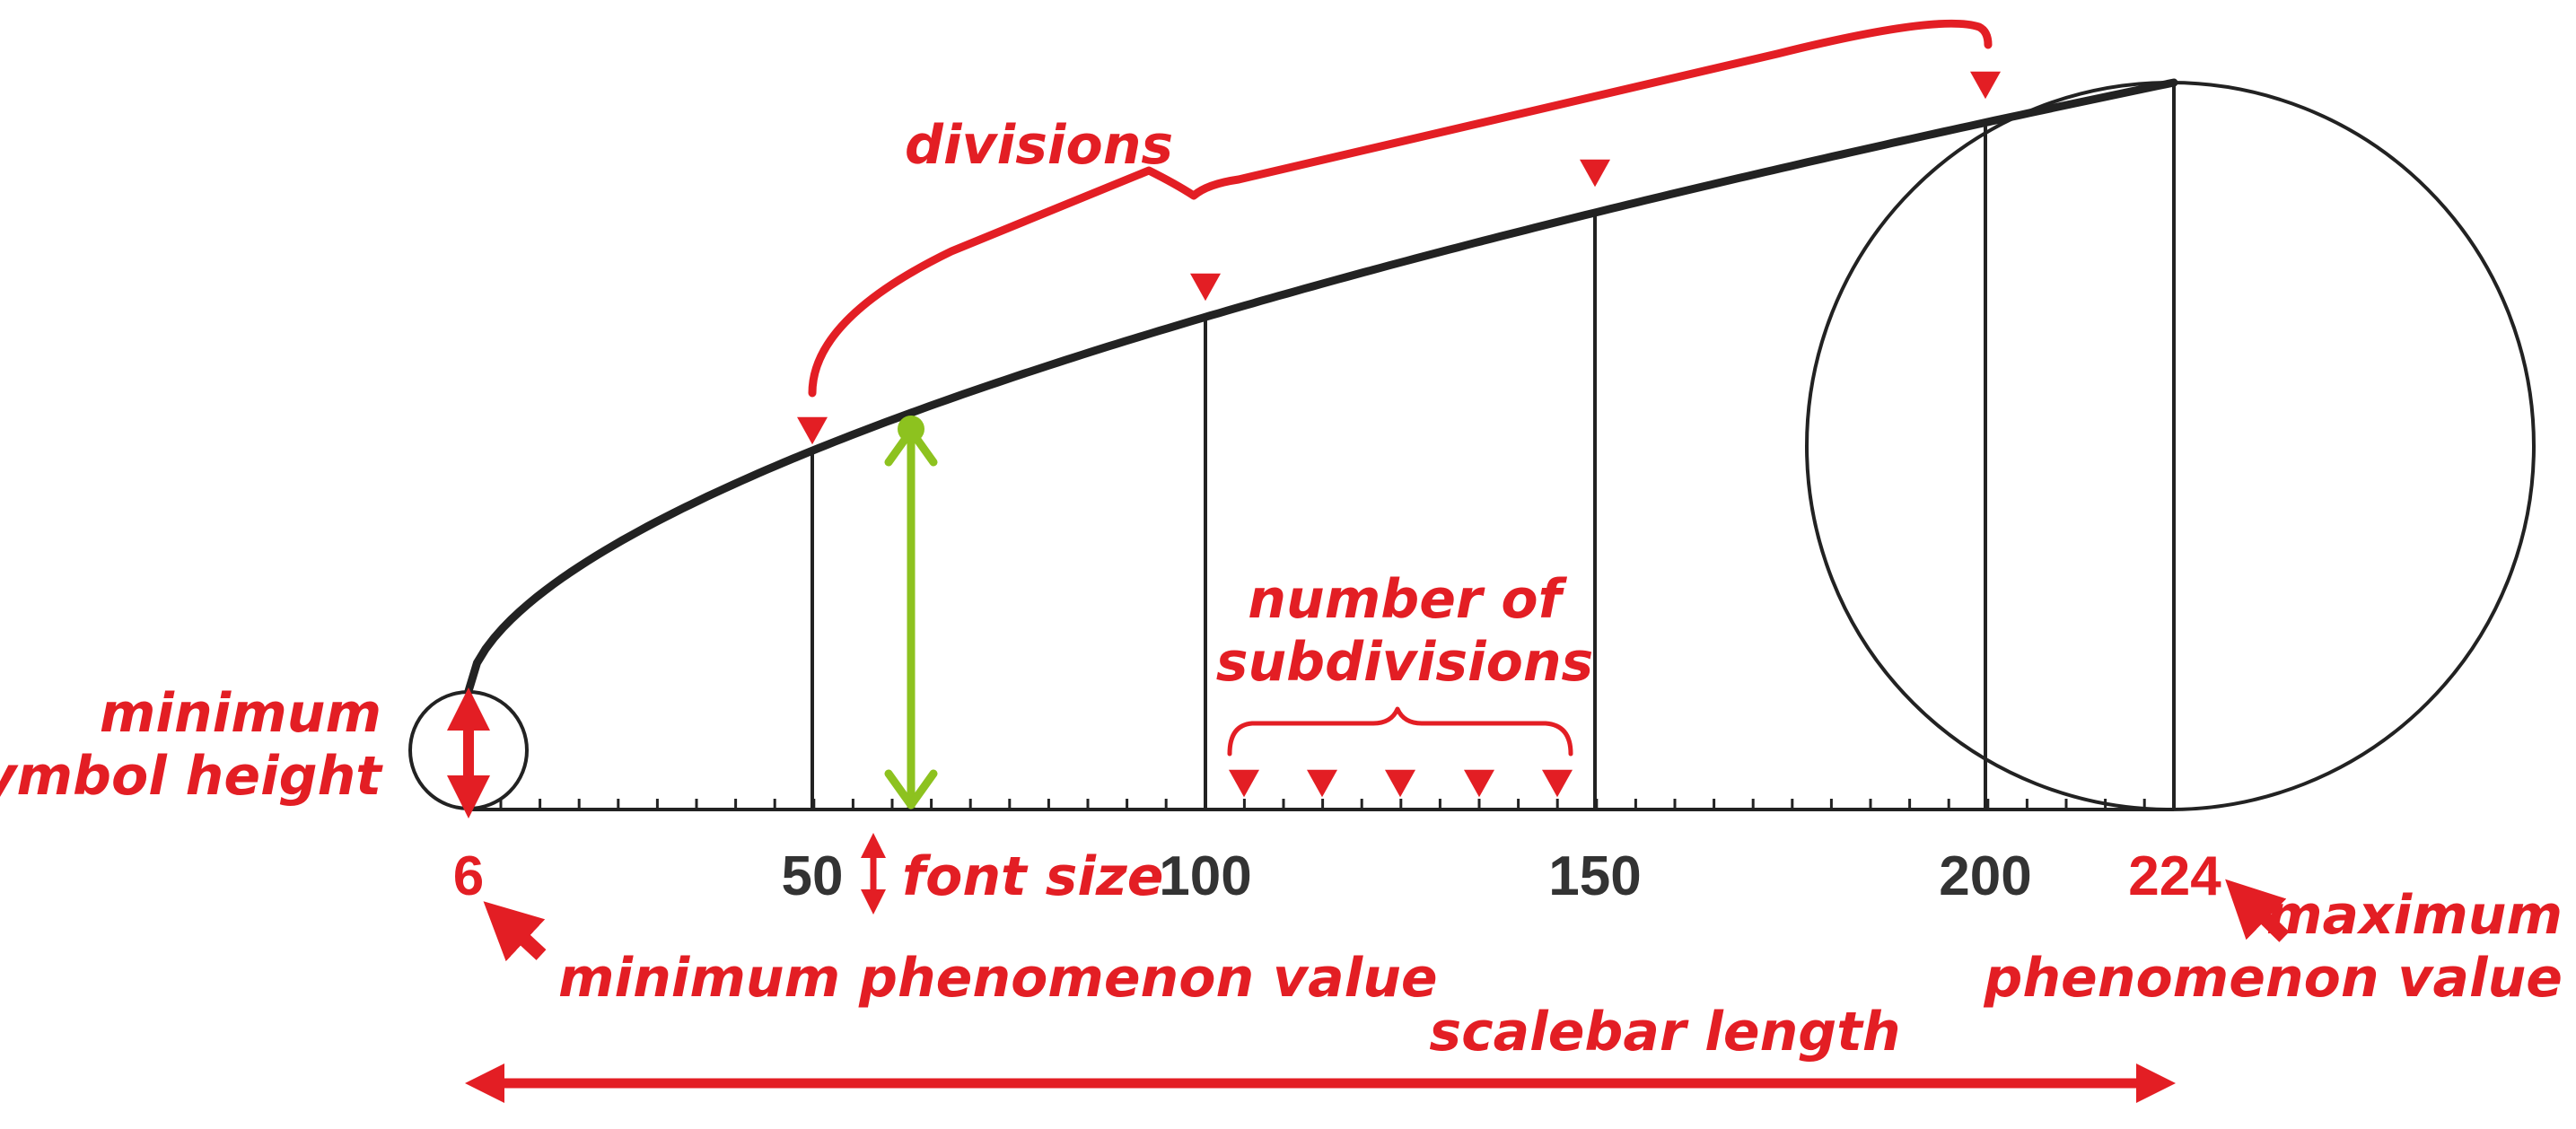 This screenshot has width=2576, height=1129. Describe the element at coordinates (468, 876) in the screenshot. I see `tick-label-min: 6` at that location.